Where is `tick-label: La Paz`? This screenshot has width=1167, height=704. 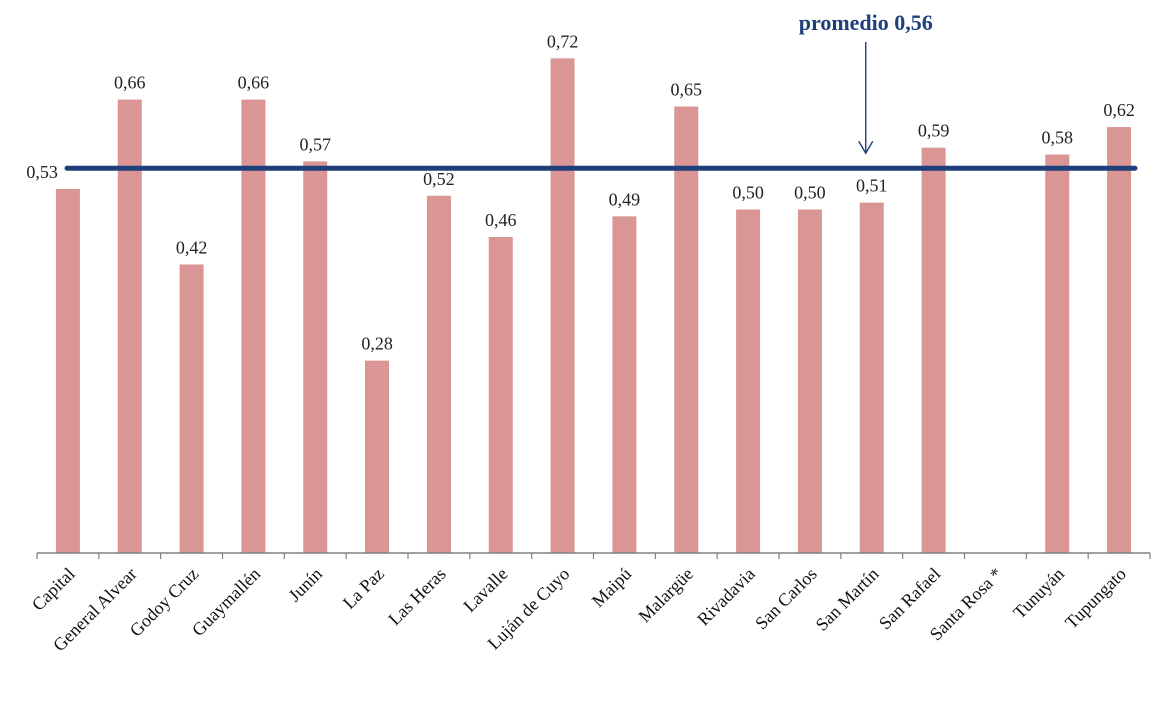
tick-label: La Paz is located at coordinates (363, 588).